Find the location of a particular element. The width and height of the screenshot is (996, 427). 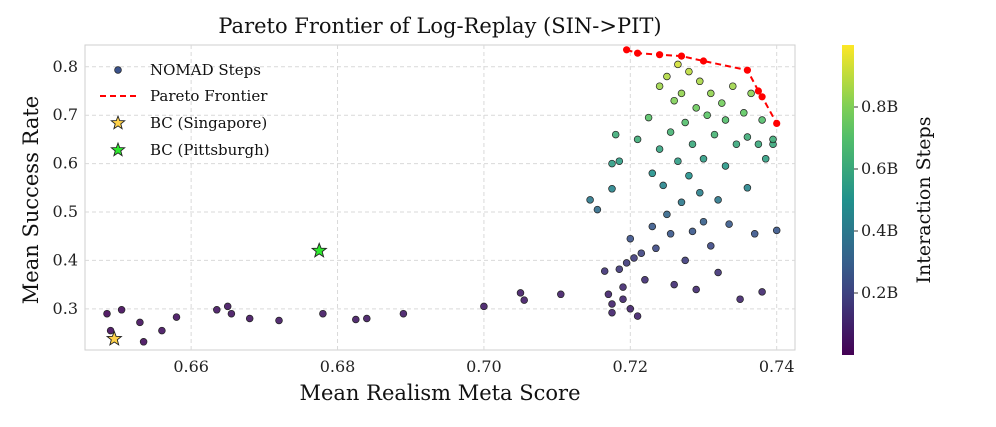

x-tick-label: 0.68 is located at coordinates (338, 366).